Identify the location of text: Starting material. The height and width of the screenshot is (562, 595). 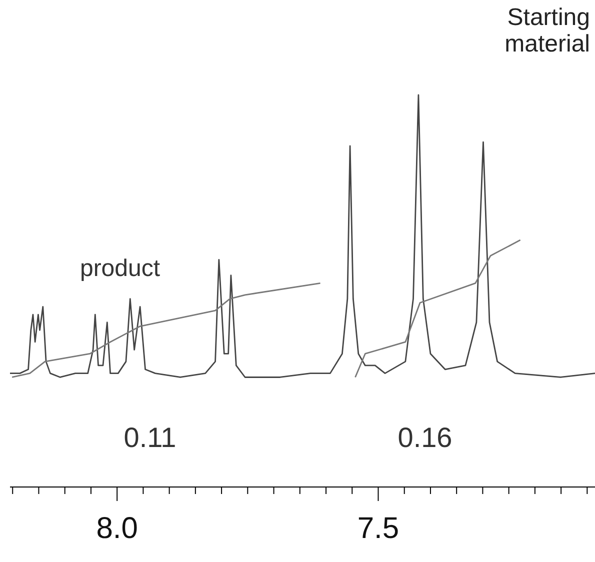
(547, 31).